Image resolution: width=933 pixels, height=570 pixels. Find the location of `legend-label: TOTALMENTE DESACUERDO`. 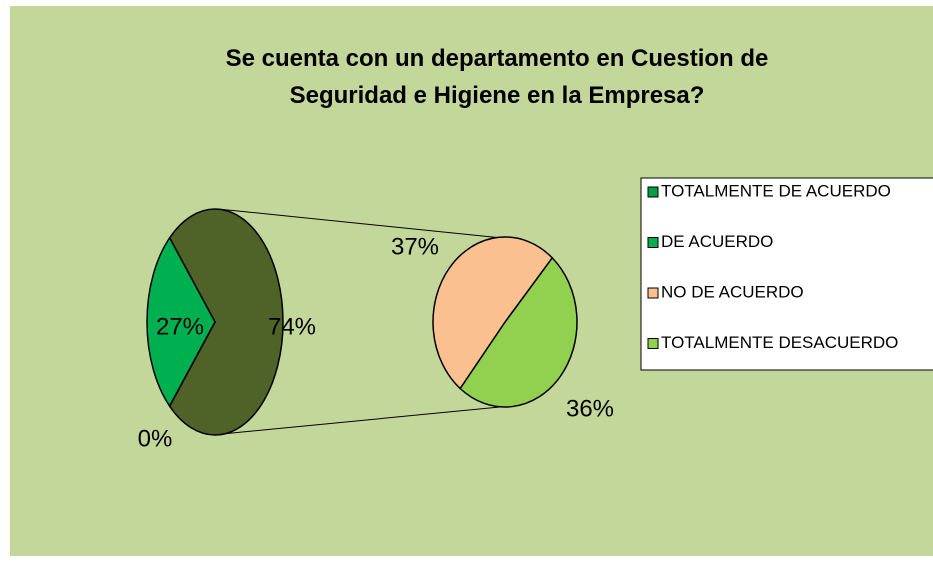

legend-label: TOTALMENTE DESACUERDO is located at coordinates (779, 342).